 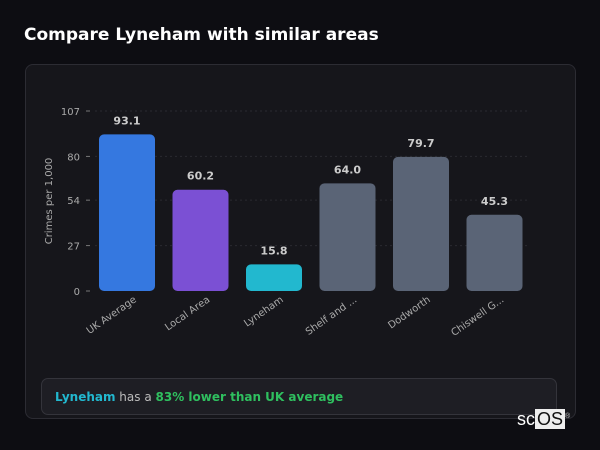 I want to click on y-axis-label: Crimes per 1,000, so click(x=49, y=201).